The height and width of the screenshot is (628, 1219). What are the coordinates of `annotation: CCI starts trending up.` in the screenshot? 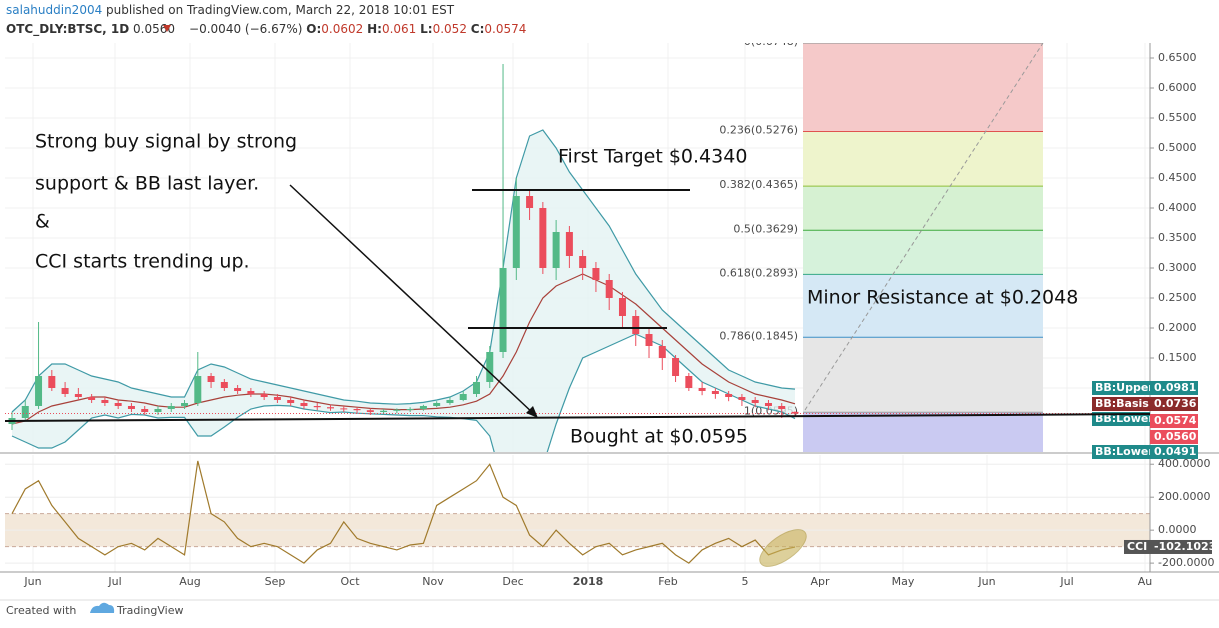 It's located at (142, 262).